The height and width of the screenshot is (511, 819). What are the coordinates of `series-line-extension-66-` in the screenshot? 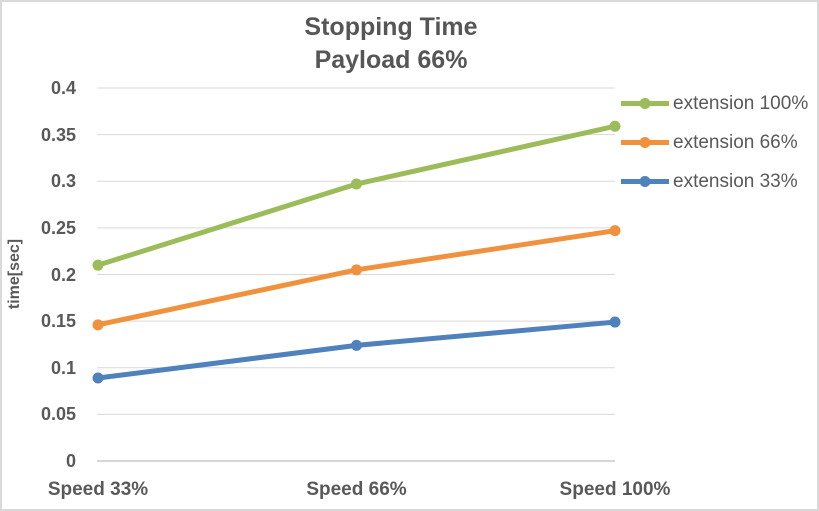 It's located at (356, 278).